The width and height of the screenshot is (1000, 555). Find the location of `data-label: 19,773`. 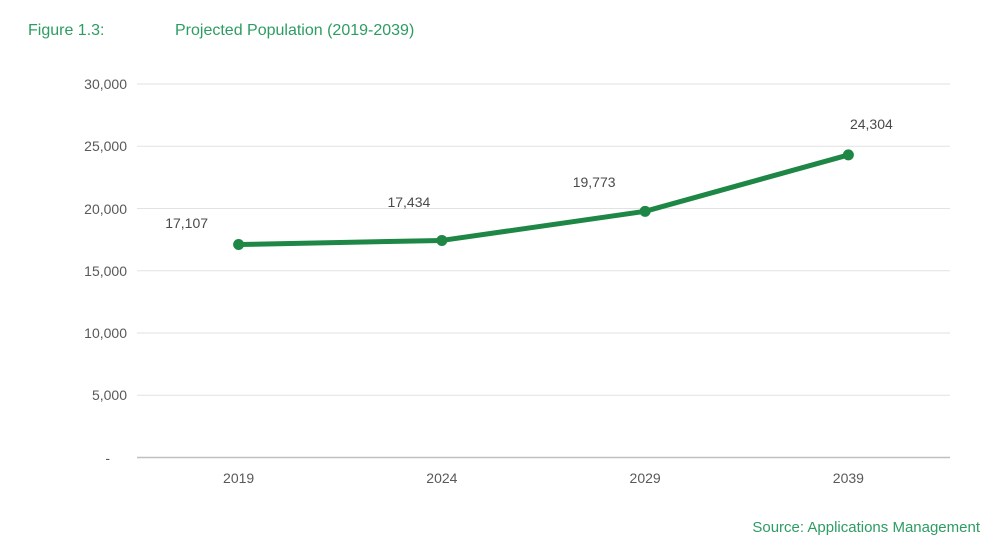

data-label: 19,773 is located at coordinates (594, 182).